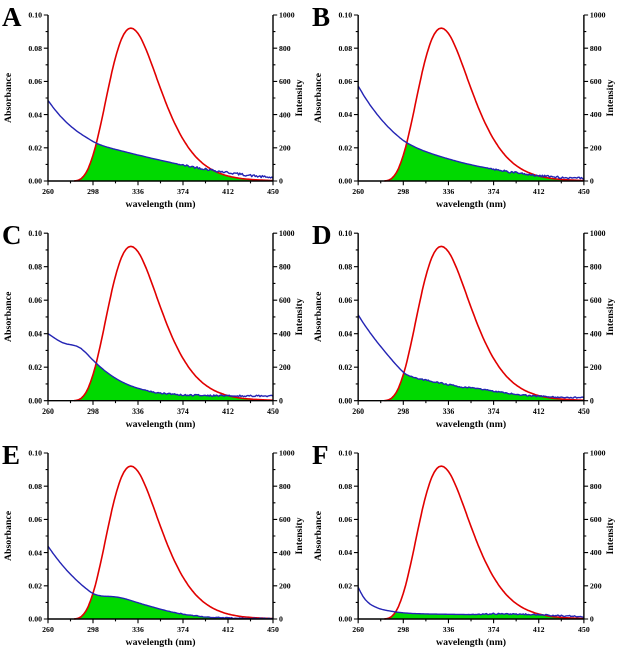 Image resolution: width=621 pixels, height=656 pixels. Describe the element at coordinates (471, 356) in the screenshot. I see `absorbance-curve` at that location.